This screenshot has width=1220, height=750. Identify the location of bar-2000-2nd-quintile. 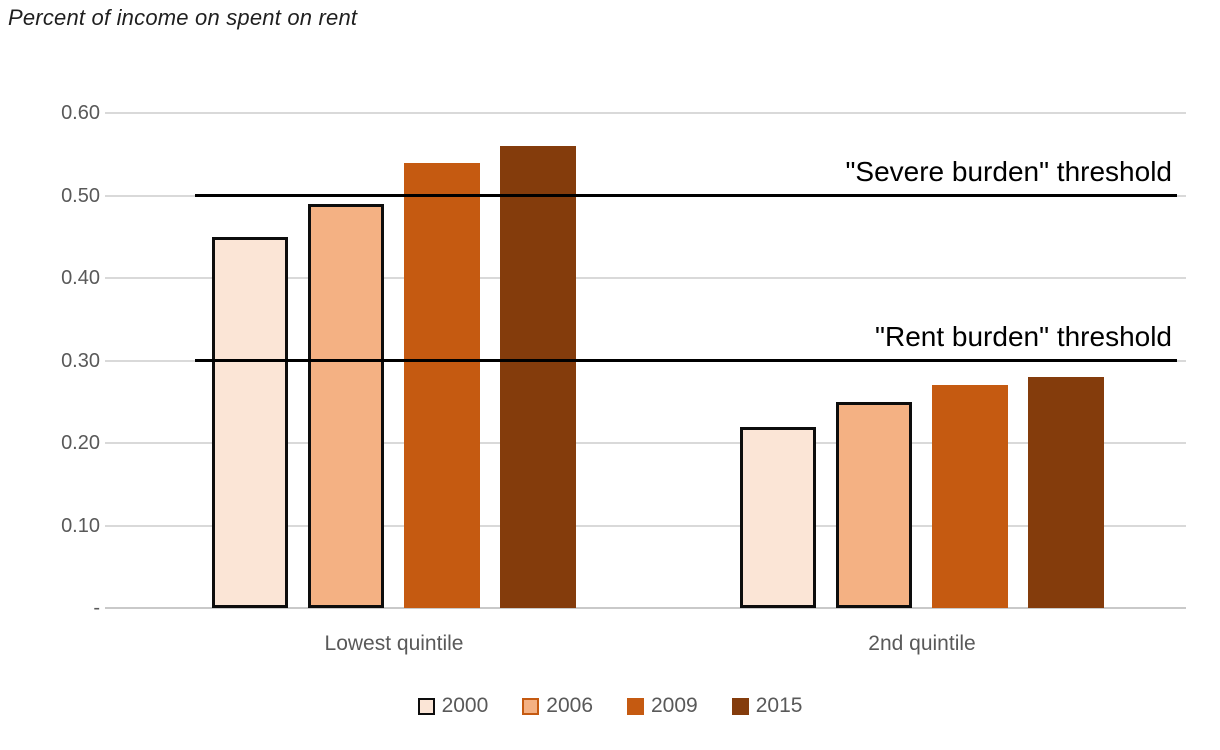
(778, 517).